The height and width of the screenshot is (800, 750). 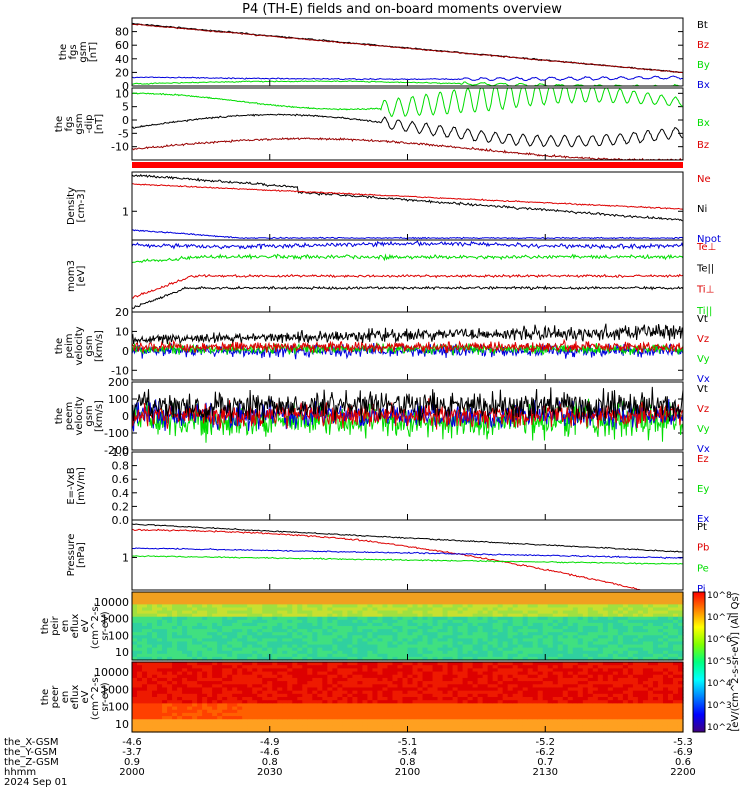 I want to click on legend-entry: Pt, so click(x=702, y=527).